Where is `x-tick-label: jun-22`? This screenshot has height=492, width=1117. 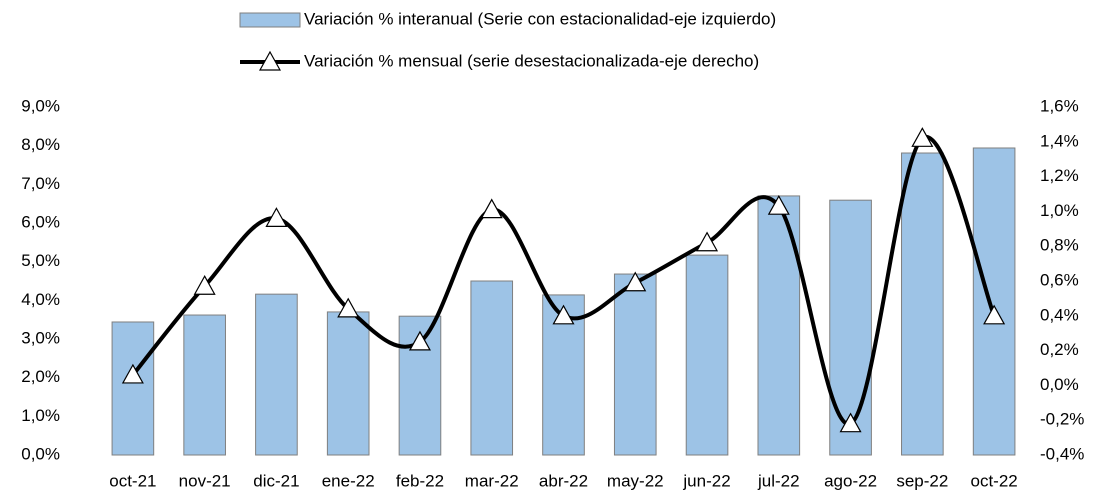 x-tick-label: jun-22 is located at coordinates (706, 480).